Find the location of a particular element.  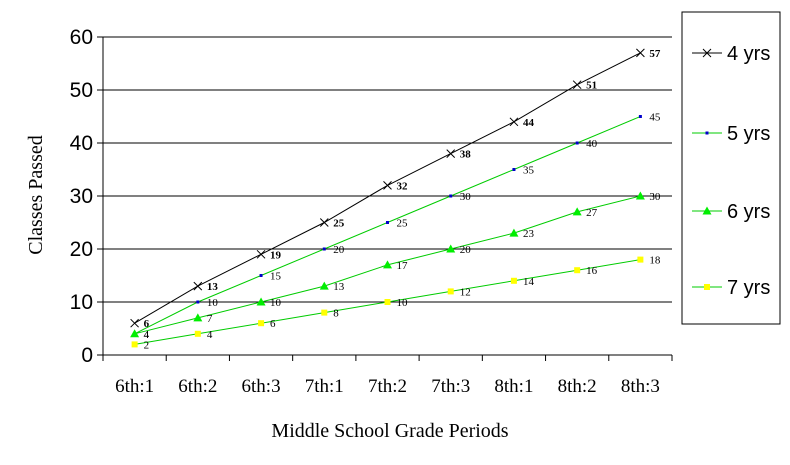

y-tick-label: 50 is located at coordinates (81, 90).